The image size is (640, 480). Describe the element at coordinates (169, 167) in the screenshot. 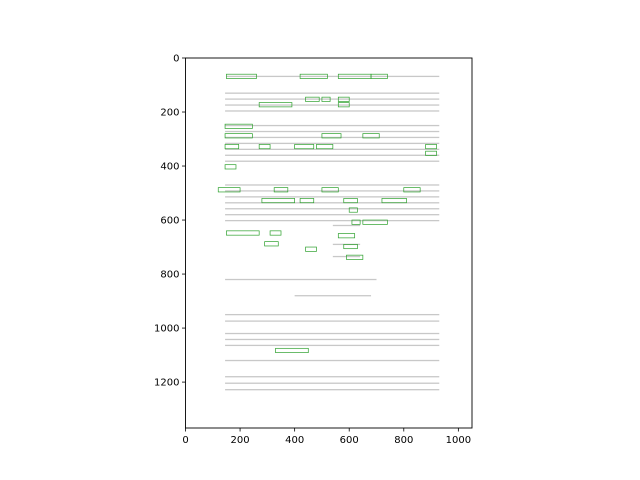

I see `y-tick-label: 400` at that location.